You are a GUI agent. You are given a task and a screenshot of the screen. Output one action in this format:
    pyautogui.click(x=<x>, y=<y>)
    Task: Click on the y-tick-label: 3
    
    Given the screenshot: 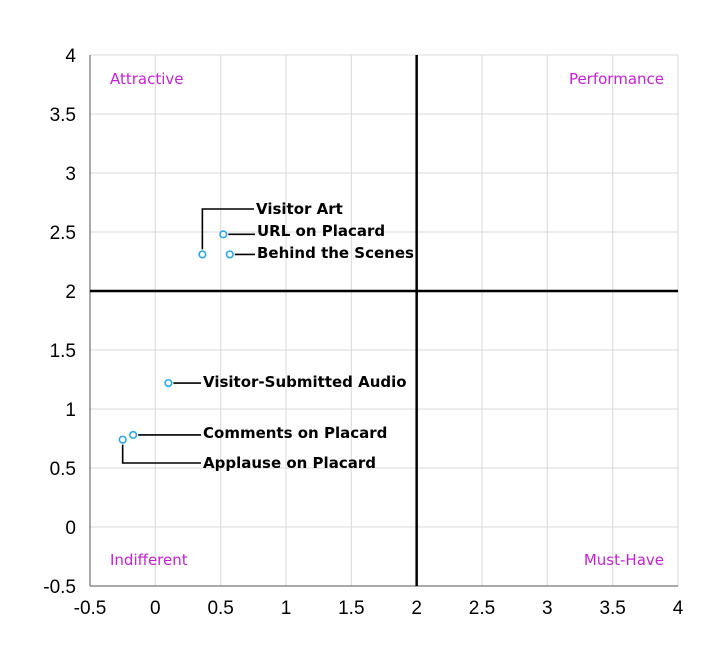 What is the action you would take?
    pyautogui.click(x=70, y=174)
    